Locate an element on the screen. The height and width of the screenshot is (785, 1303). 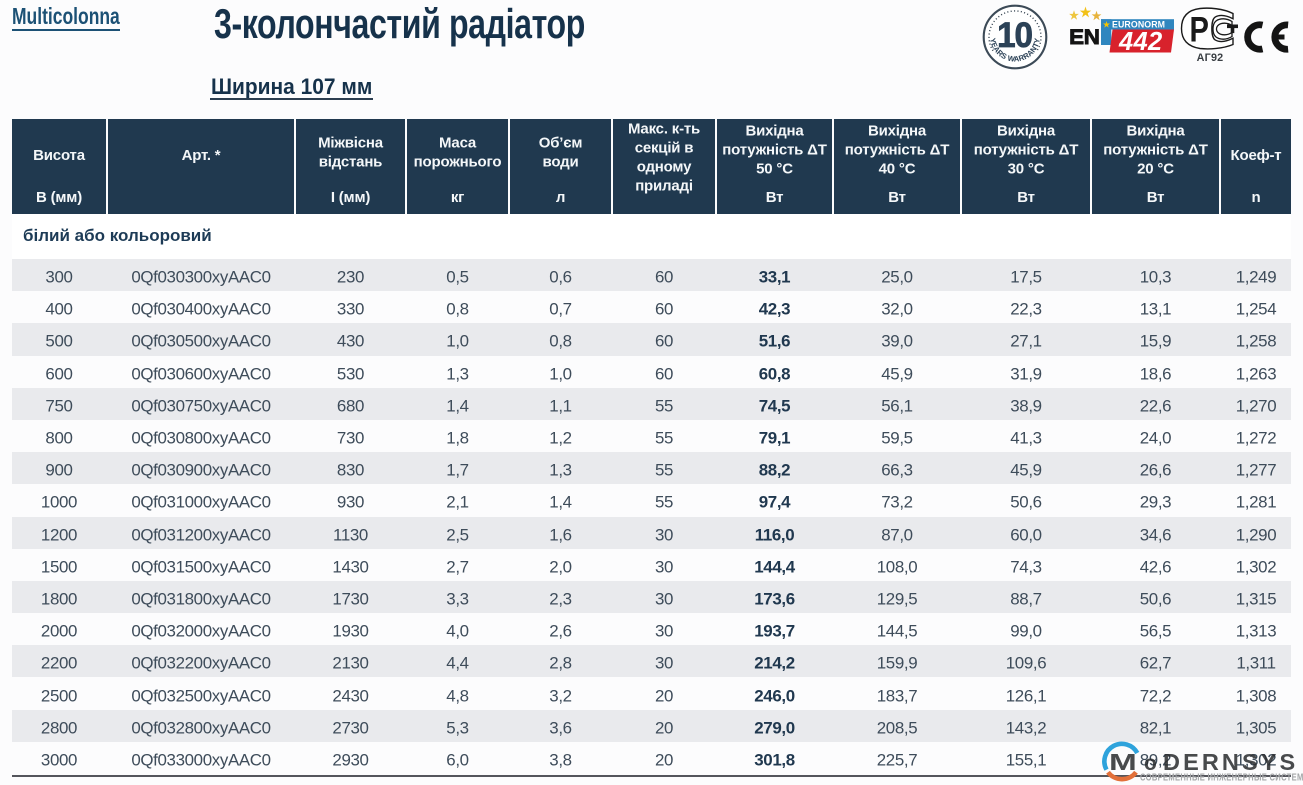
svg-text: M is located at coordinates (1123, 763).